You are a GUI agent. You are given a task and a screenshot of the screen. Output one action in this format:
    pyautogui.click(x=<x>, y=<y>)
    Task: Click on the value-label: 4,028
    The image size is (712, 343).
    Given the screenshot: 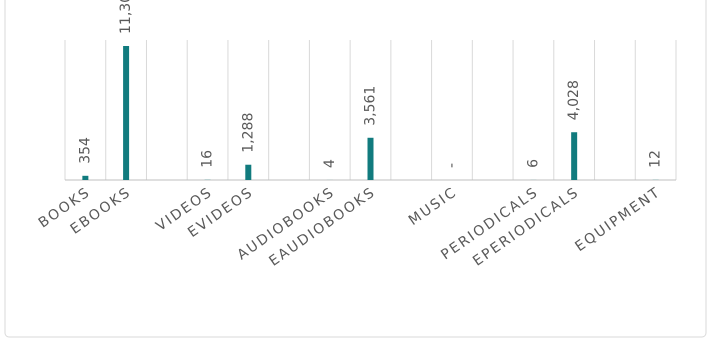 What is the action you would take?
    pyautogui.click(x=574, y=100)
    